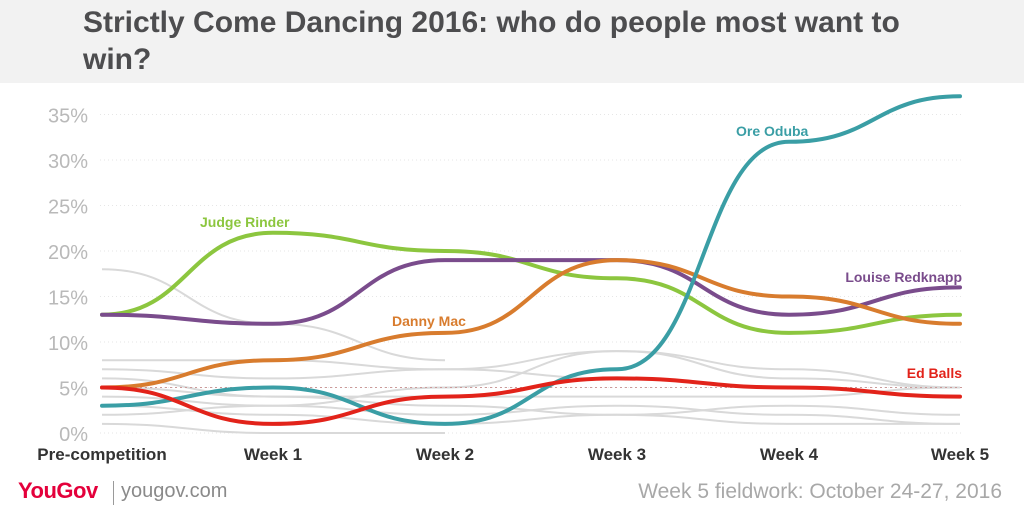 The image size is (1024, 512). Describe the element at coordinates (903, 277) in the screenshot. I see `series-label: Louise Redknapp` at that location.